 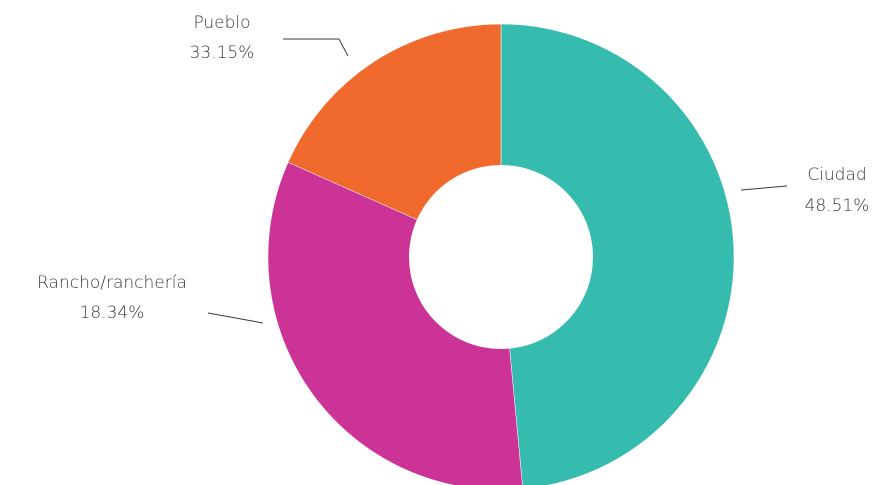 I want to click on slice-value-rancho: 18.34%, so click(x=112, y=313).